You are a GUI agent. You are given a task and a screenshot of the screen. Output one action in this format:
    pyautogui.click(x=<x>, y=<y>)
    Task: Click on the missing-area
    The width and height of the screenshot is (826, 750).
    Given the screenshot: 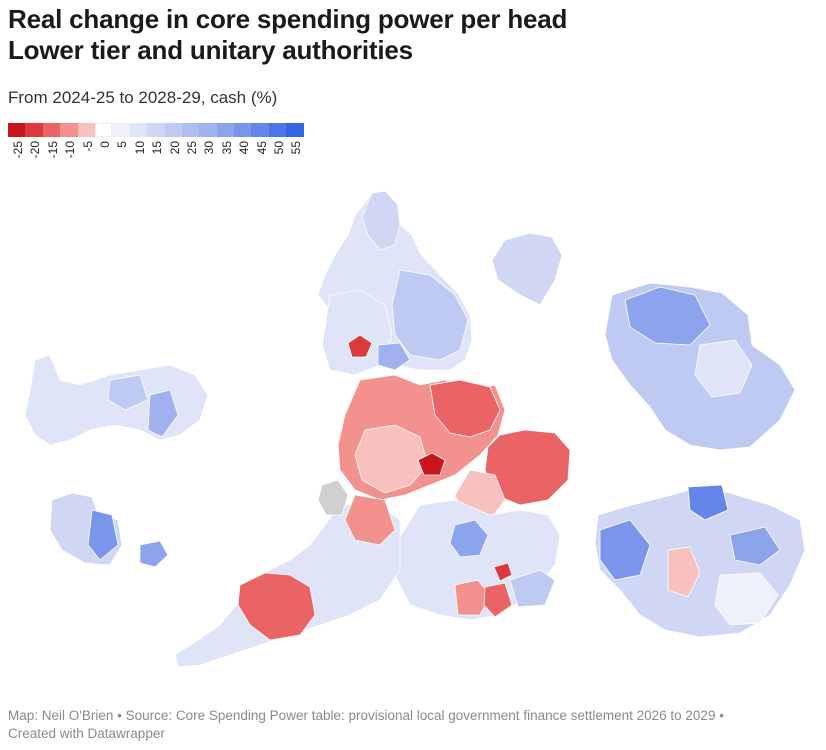 What is the action you would take?
    pyautogui.click(x=333, y=497)
    